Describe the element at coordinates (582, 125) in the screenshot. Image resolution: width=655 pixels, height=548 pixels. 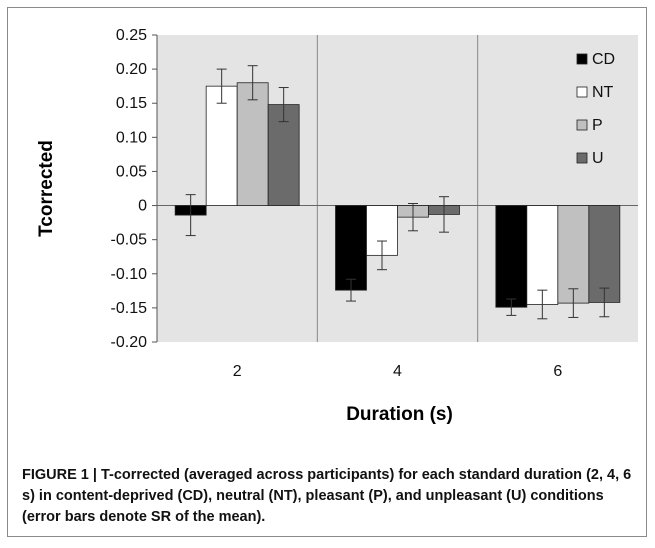
I see `legend-swatch-p` at that location.